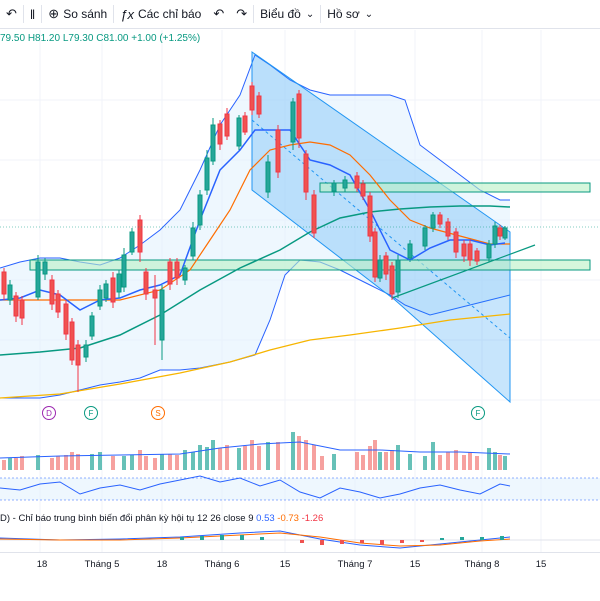  I want to click on indicators-button: ƒx Các chỉ báo, so click(160, 14).